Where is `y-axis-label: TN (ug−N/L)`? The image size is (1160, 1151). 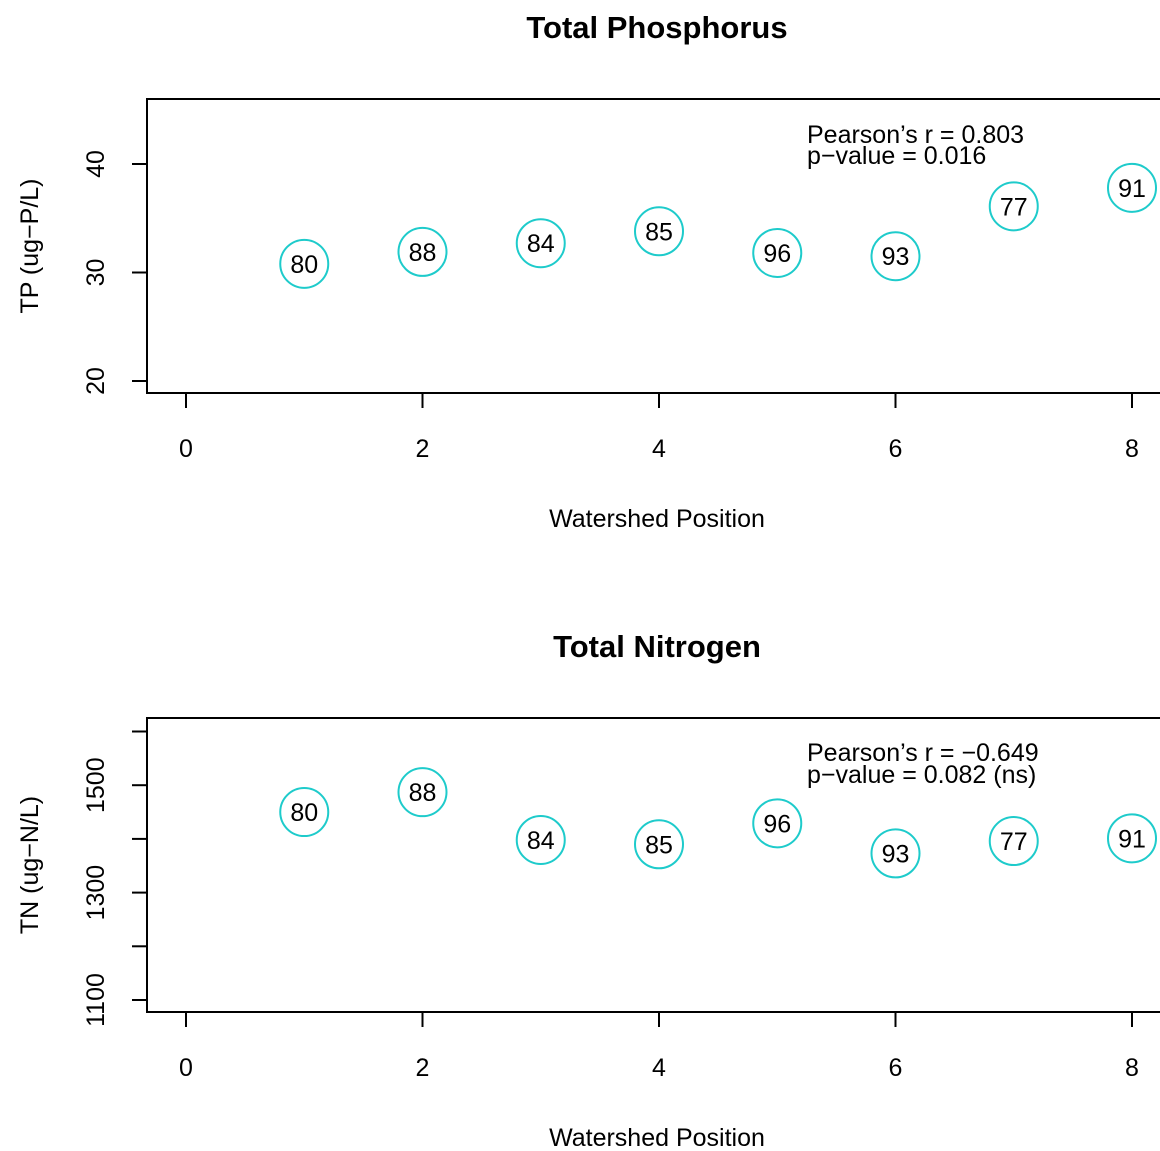 y-axis-label: TN (ug−N/L) is located at coordinates (30, 865).